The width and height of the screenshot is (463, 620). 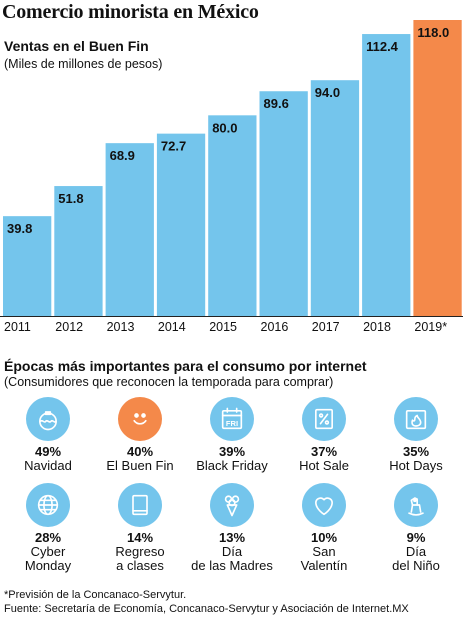 What do you see at coordinates (223, 327) in the screenshot?
I see `x-tick-label: 2015` at bounding box center [223, 327].